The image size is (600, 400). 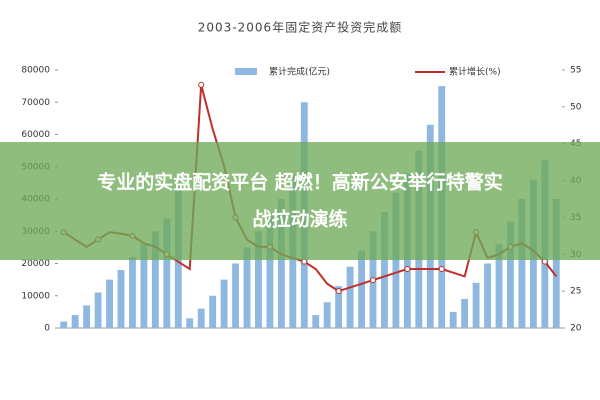 What do you see at coordinates (300, 27) in the screenshot?
I see `chart-title: 2003-2006年固定资产投资完成额` at bounding box center [300, 27].